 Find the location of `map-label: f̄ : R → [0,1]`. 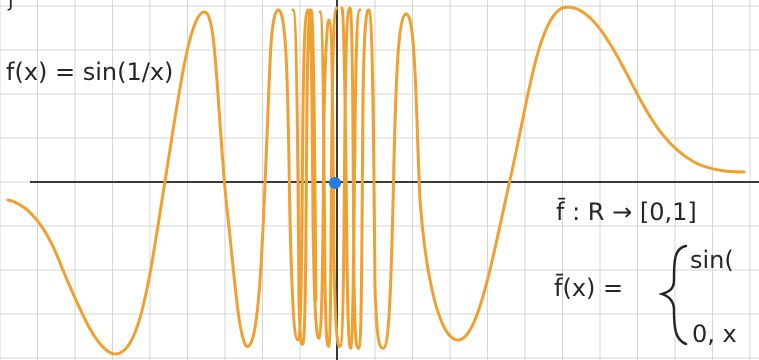

map-label: f̄ : R → [0,1] is located at coordinates (626, 211).